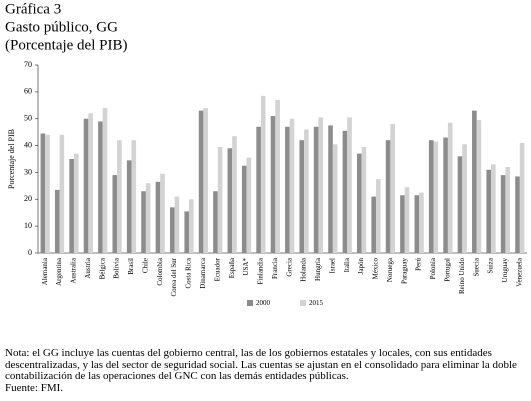 Image resolution: width=531 pixels, height=401 pixels. Describe the element at coordinates (160, 271) in the screenshot. I see `x-tick-label: Colombia` at that location.